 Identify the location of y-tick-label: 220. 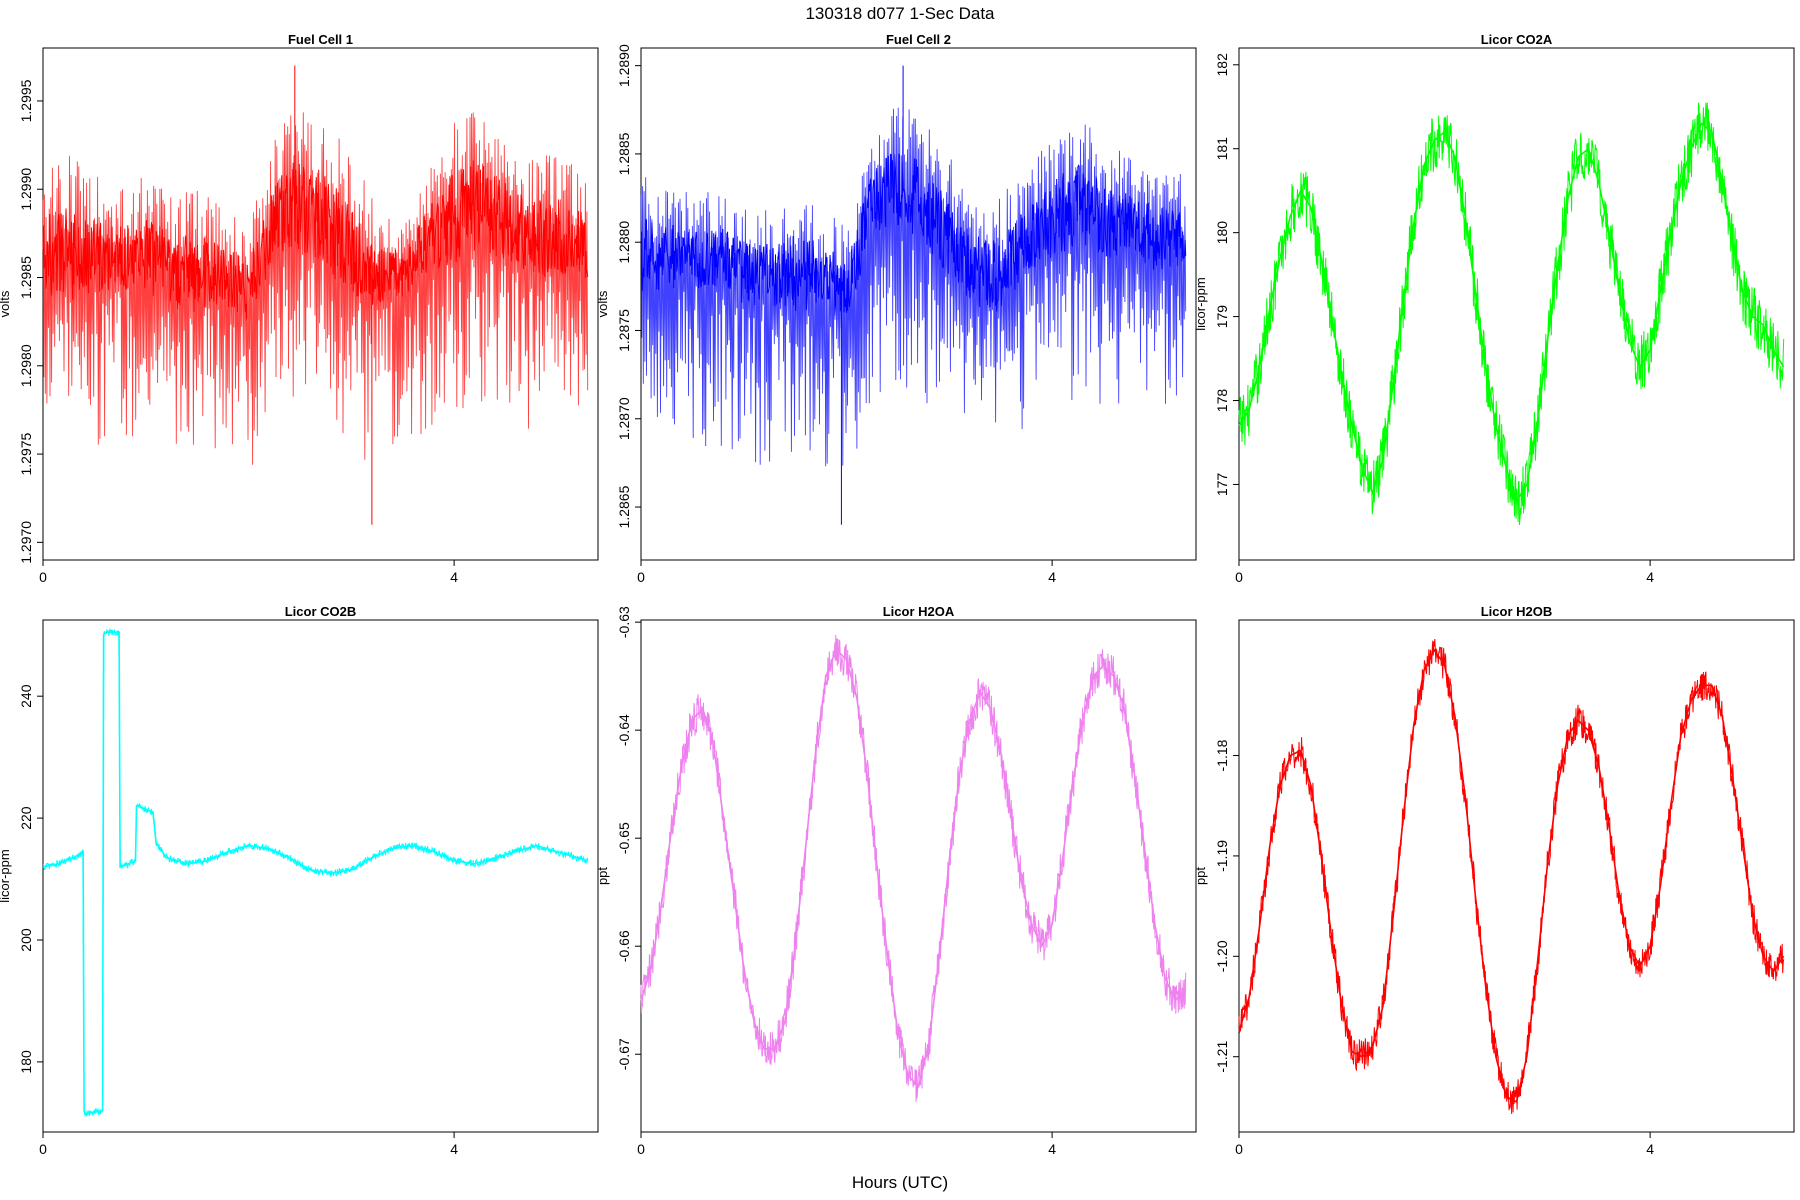
(26, 818).